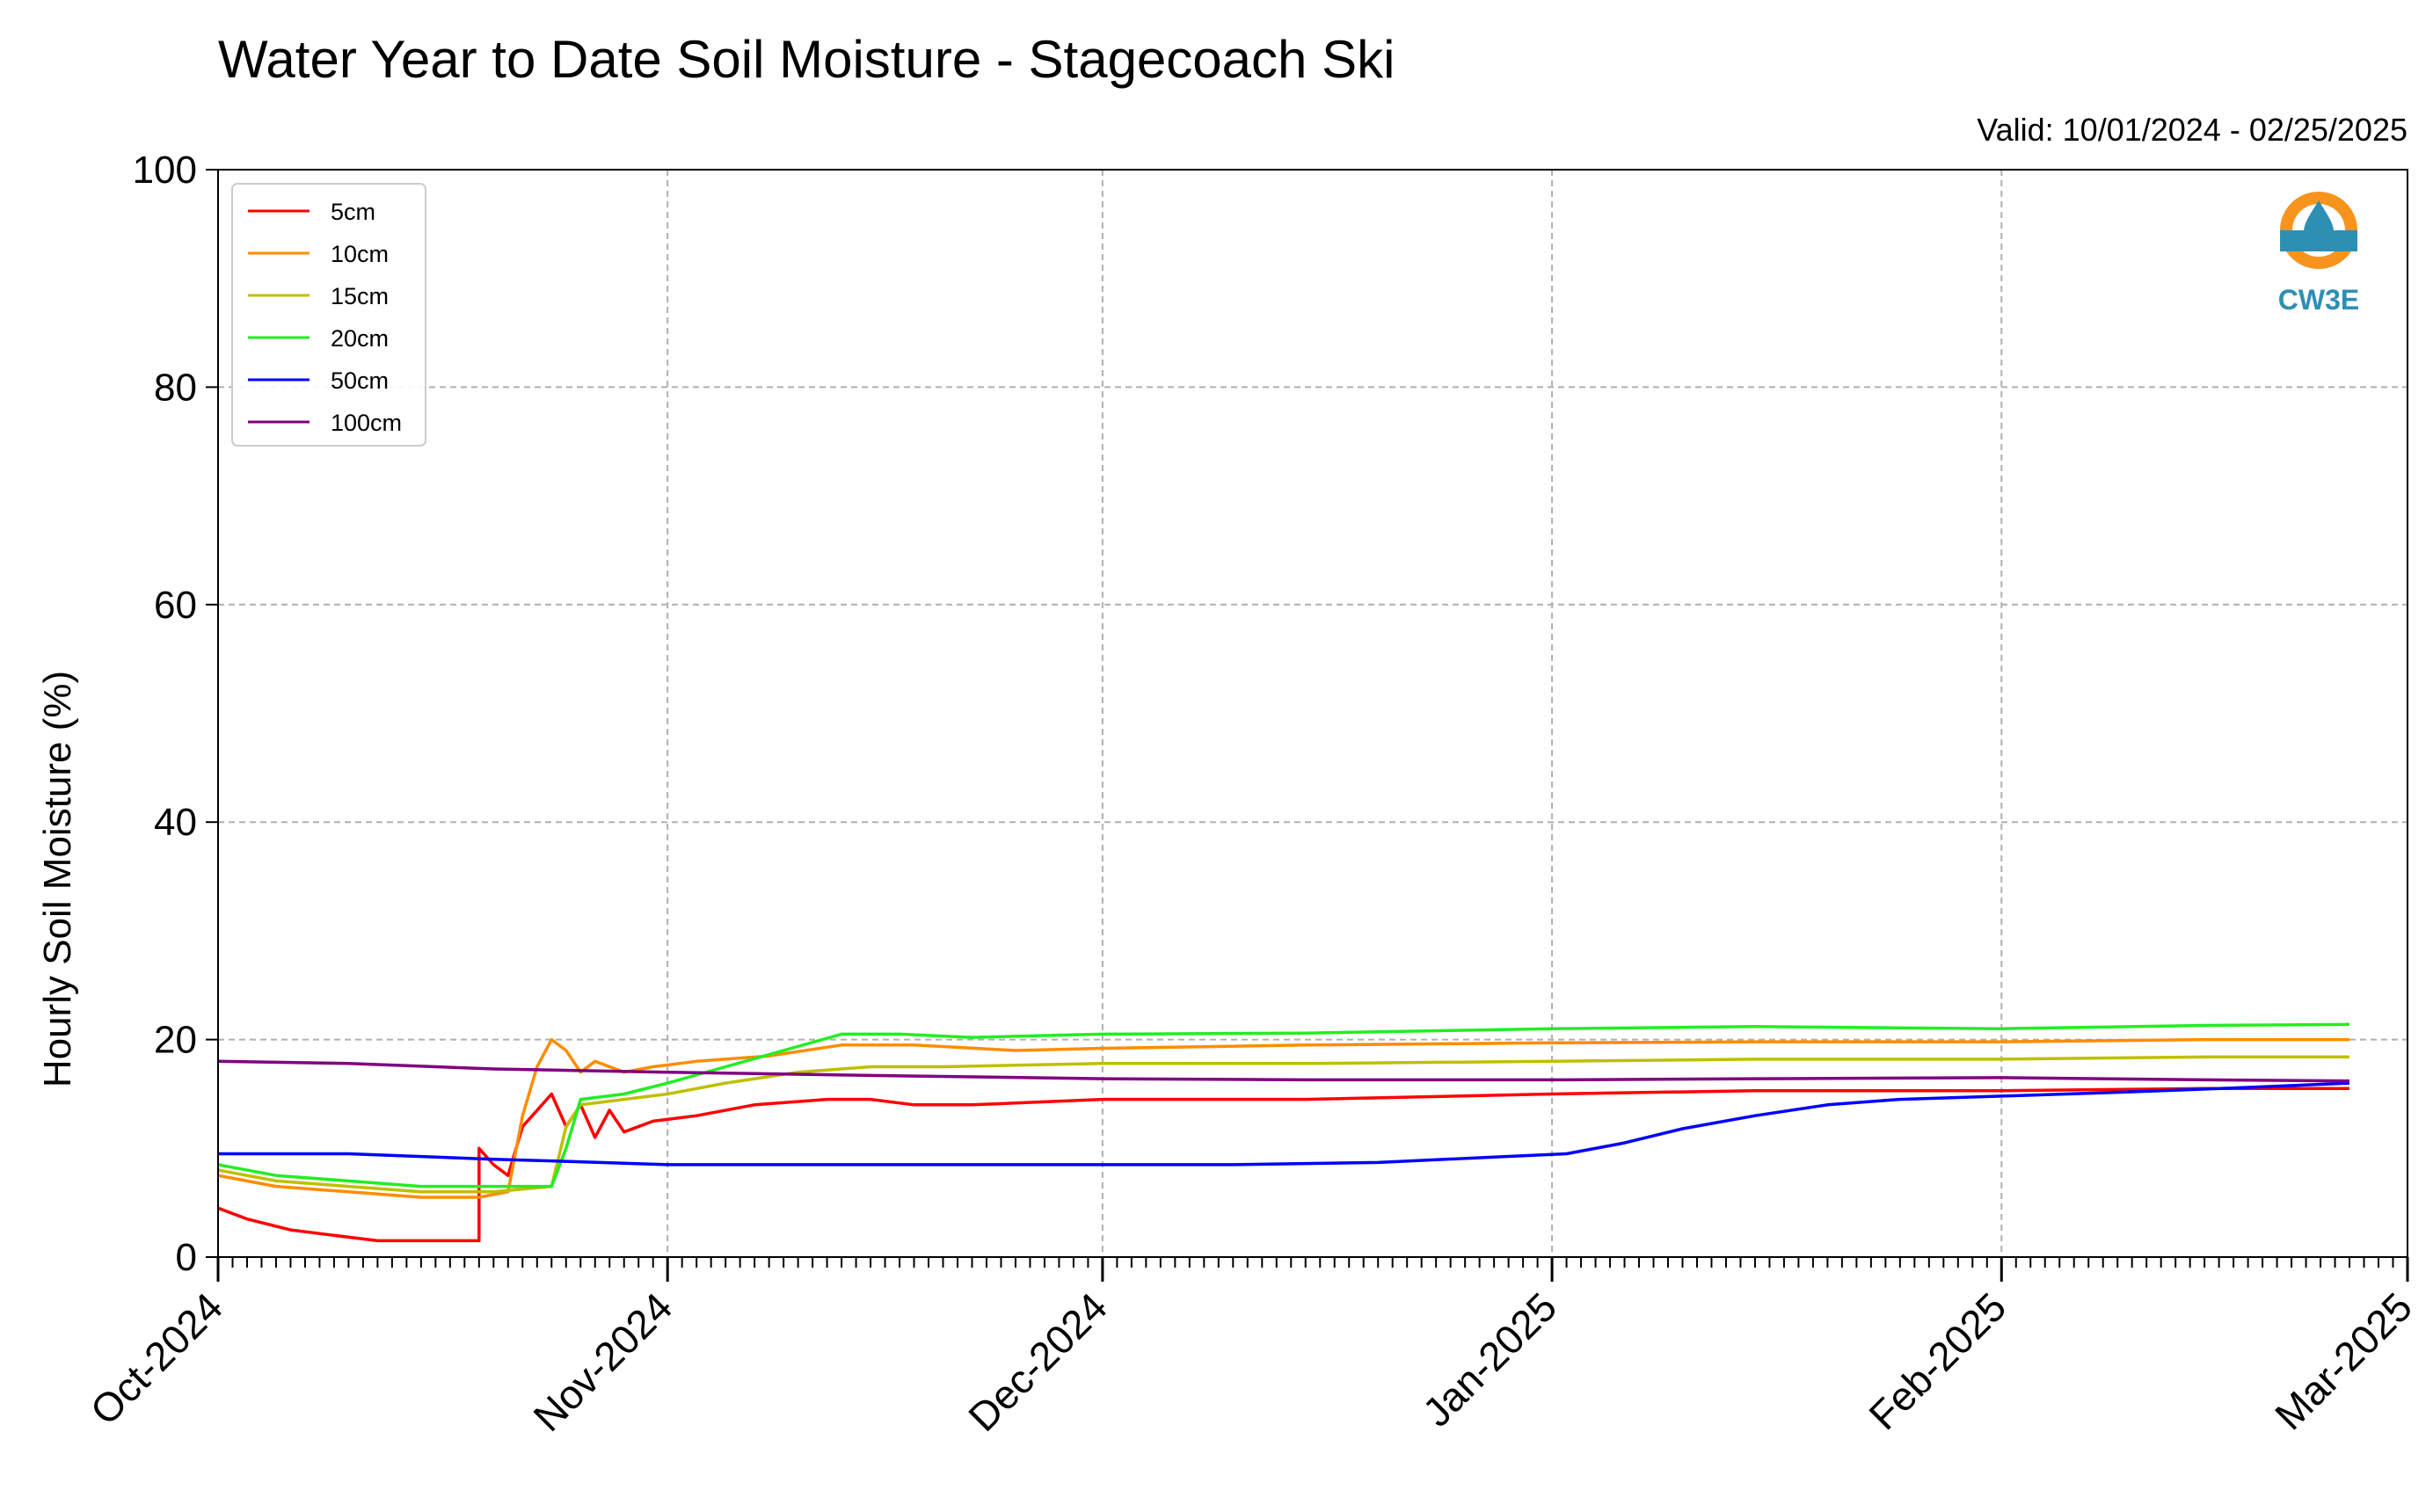 The width and height of the screenshot is (2433, 1512). What do you see at coordinates (57, 879) in the screenshot?
I see `y-axis-label: Hourly Soil Moisture (%)` at bounding box center [57, 879].